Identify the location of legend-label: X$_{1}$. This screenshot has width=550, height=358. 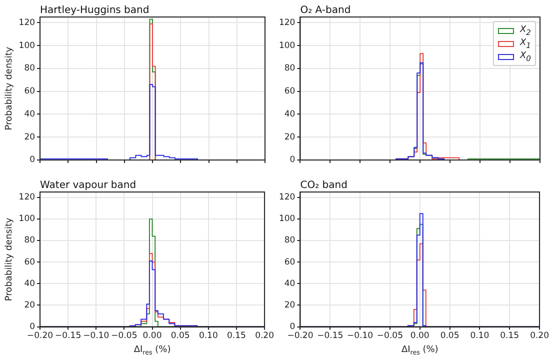
(525, 44).